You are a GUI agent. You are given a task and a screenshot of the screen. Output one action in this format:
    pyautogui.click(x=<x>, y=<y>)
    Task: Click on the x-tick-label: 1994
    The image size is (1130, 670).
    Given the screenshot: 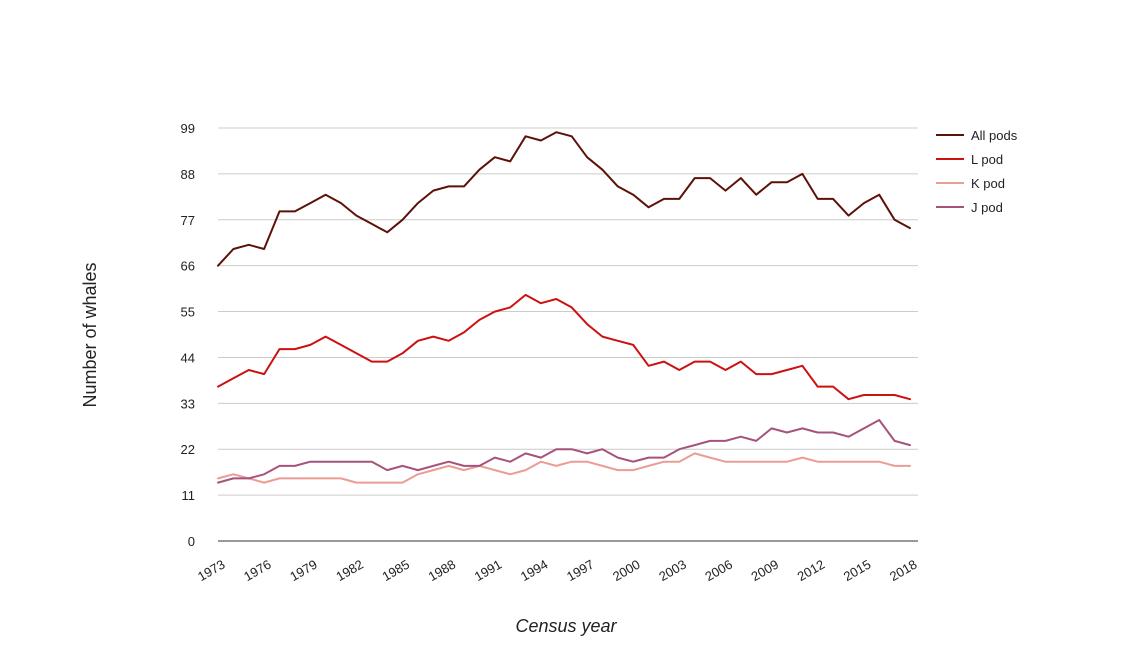 What is the action you would take?
    pyautogui.click(x=534, y=570)
    